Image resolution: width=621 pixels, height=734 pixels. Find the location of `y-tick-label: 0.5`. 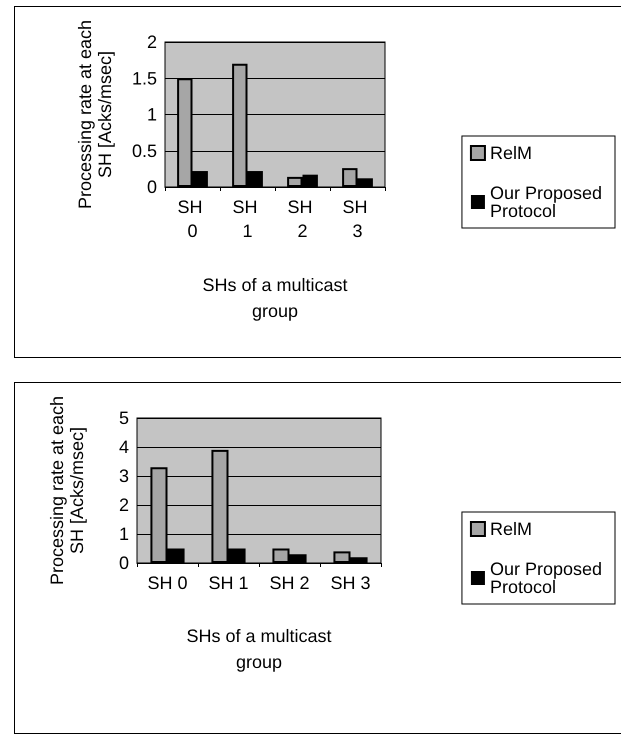

y-tick-label: 0.5 is located at coordinates (144, 150).